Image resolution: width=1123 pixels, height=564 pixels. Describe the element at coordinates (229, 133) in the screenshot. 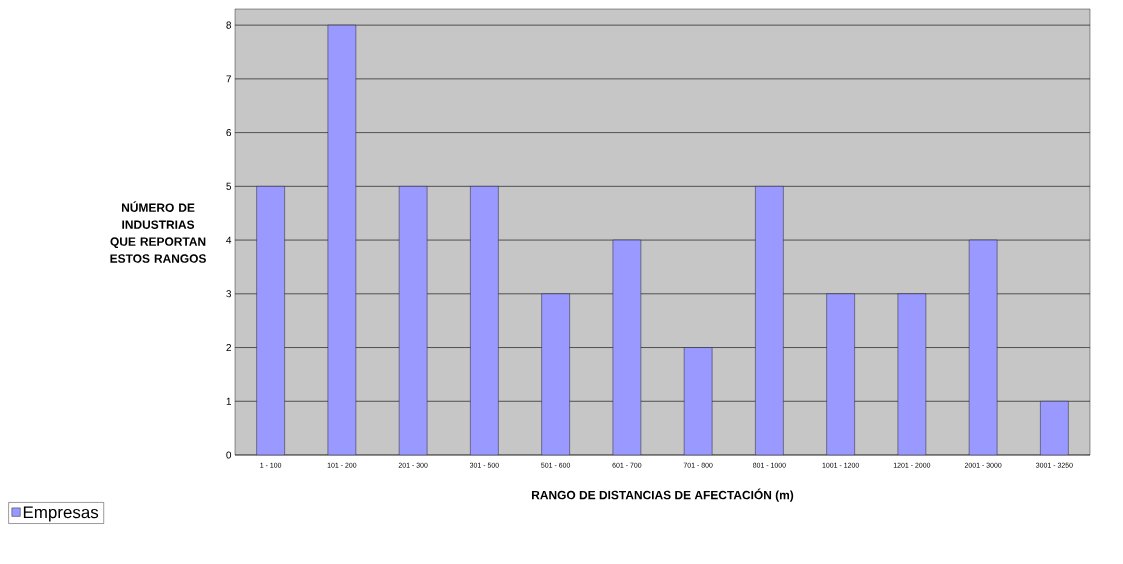

I see `y-tick-label: 6` at that location.